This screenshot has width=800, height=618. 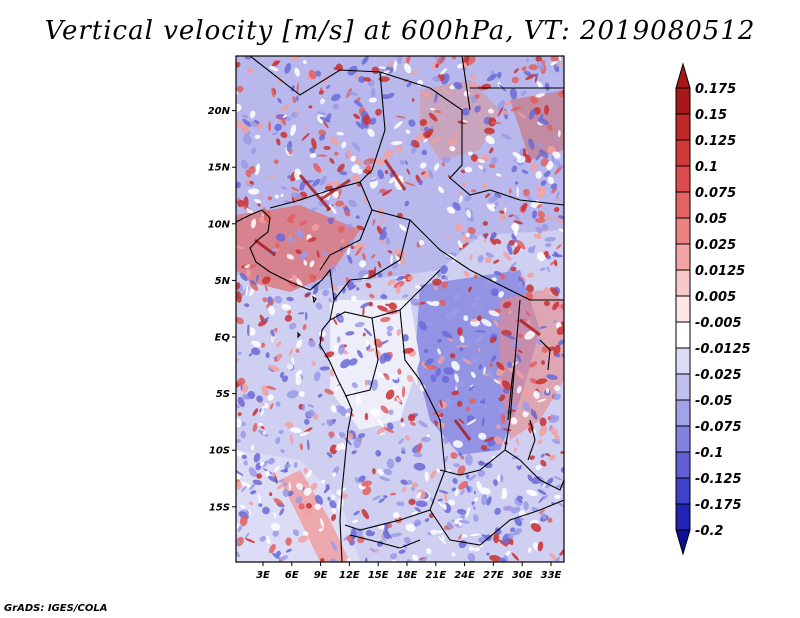 What do you see at coordinates (294, 385) in the screenshot?
I see `coastline` at bounding box center [294, 385].